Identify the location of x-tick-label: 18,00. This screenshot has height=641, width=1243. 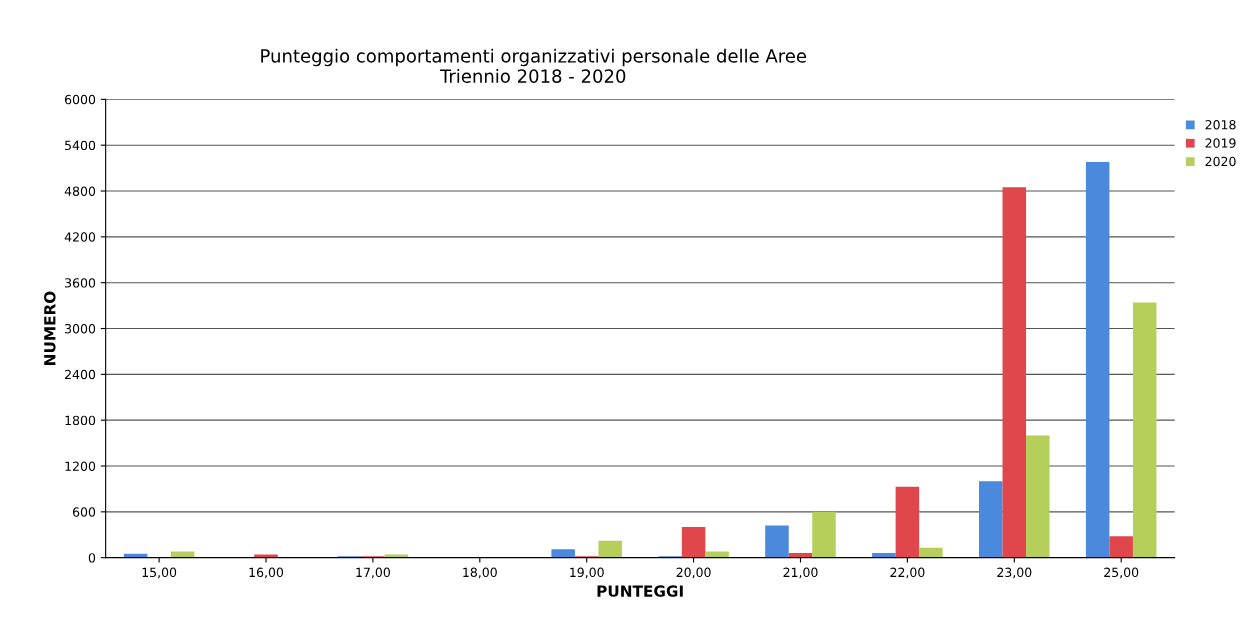
(480, 573).